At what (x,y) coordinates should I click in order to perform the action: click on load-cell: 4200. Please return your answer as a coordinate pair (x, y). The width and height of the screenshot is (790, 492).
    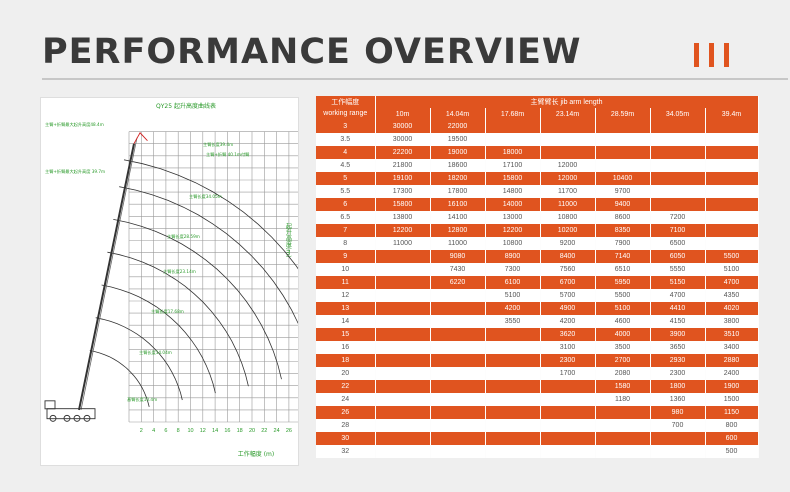
    Looking at the image, I should click on (568, 321).